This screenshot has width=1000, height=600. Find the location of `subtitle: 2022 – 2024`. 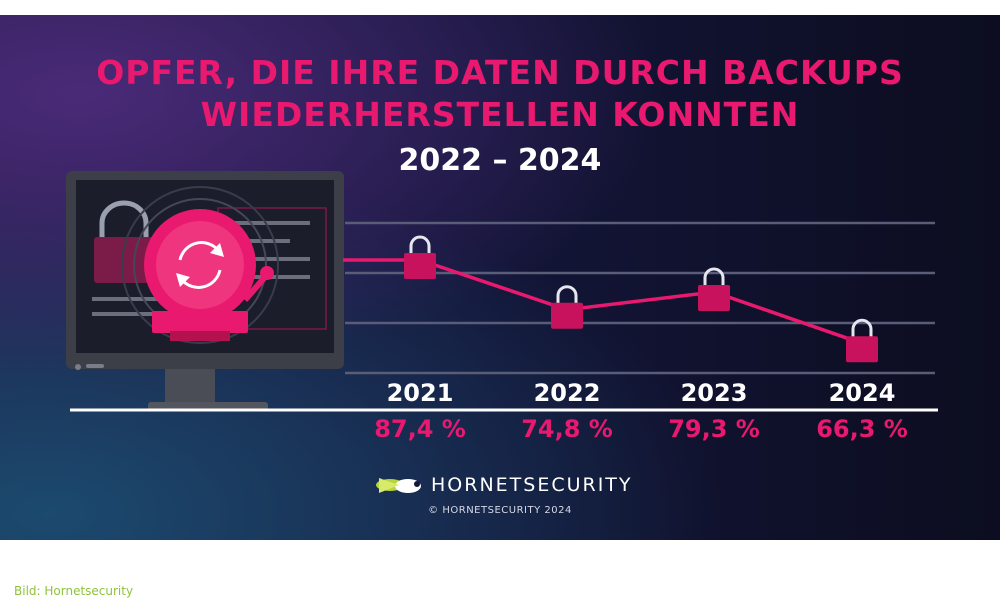

subtitle: 2022 – 2024 is located at coordinates (500, 160).